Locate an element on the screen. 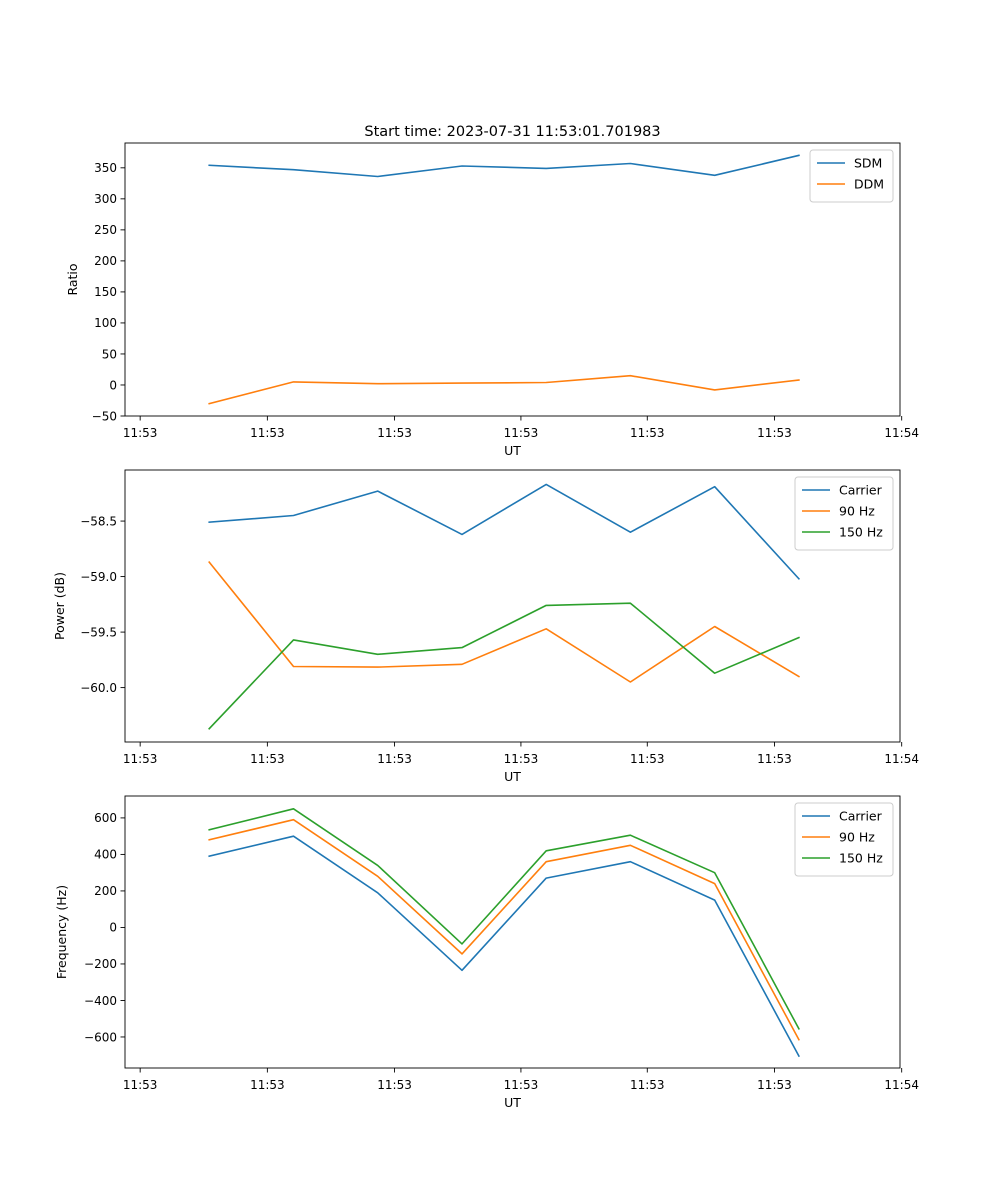  y-tick-label: −59.0 is located at coordinates (98, 577).